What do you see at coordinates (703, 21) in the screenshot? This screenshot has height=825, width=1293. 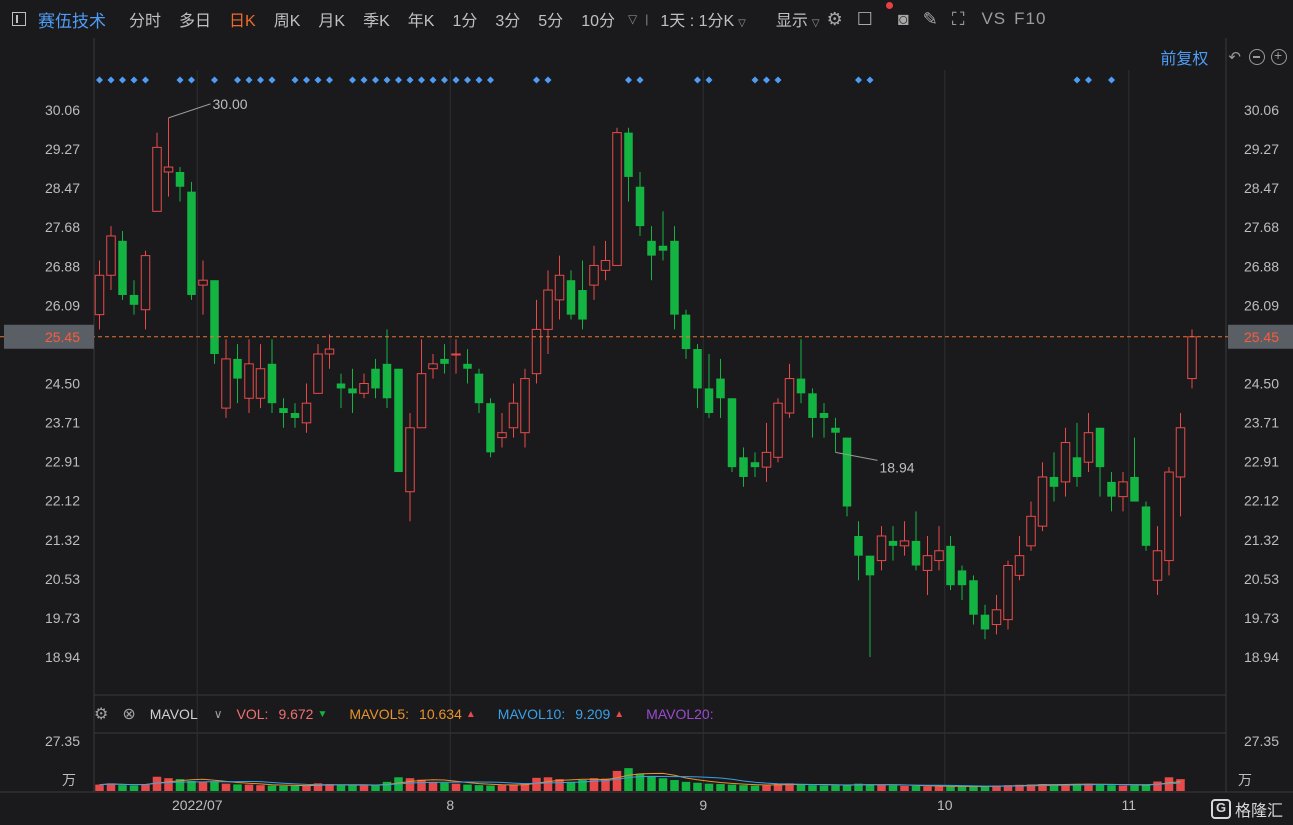 I see `period-select: 1天 : 1分K ▽` at bounding box center [703, 21].